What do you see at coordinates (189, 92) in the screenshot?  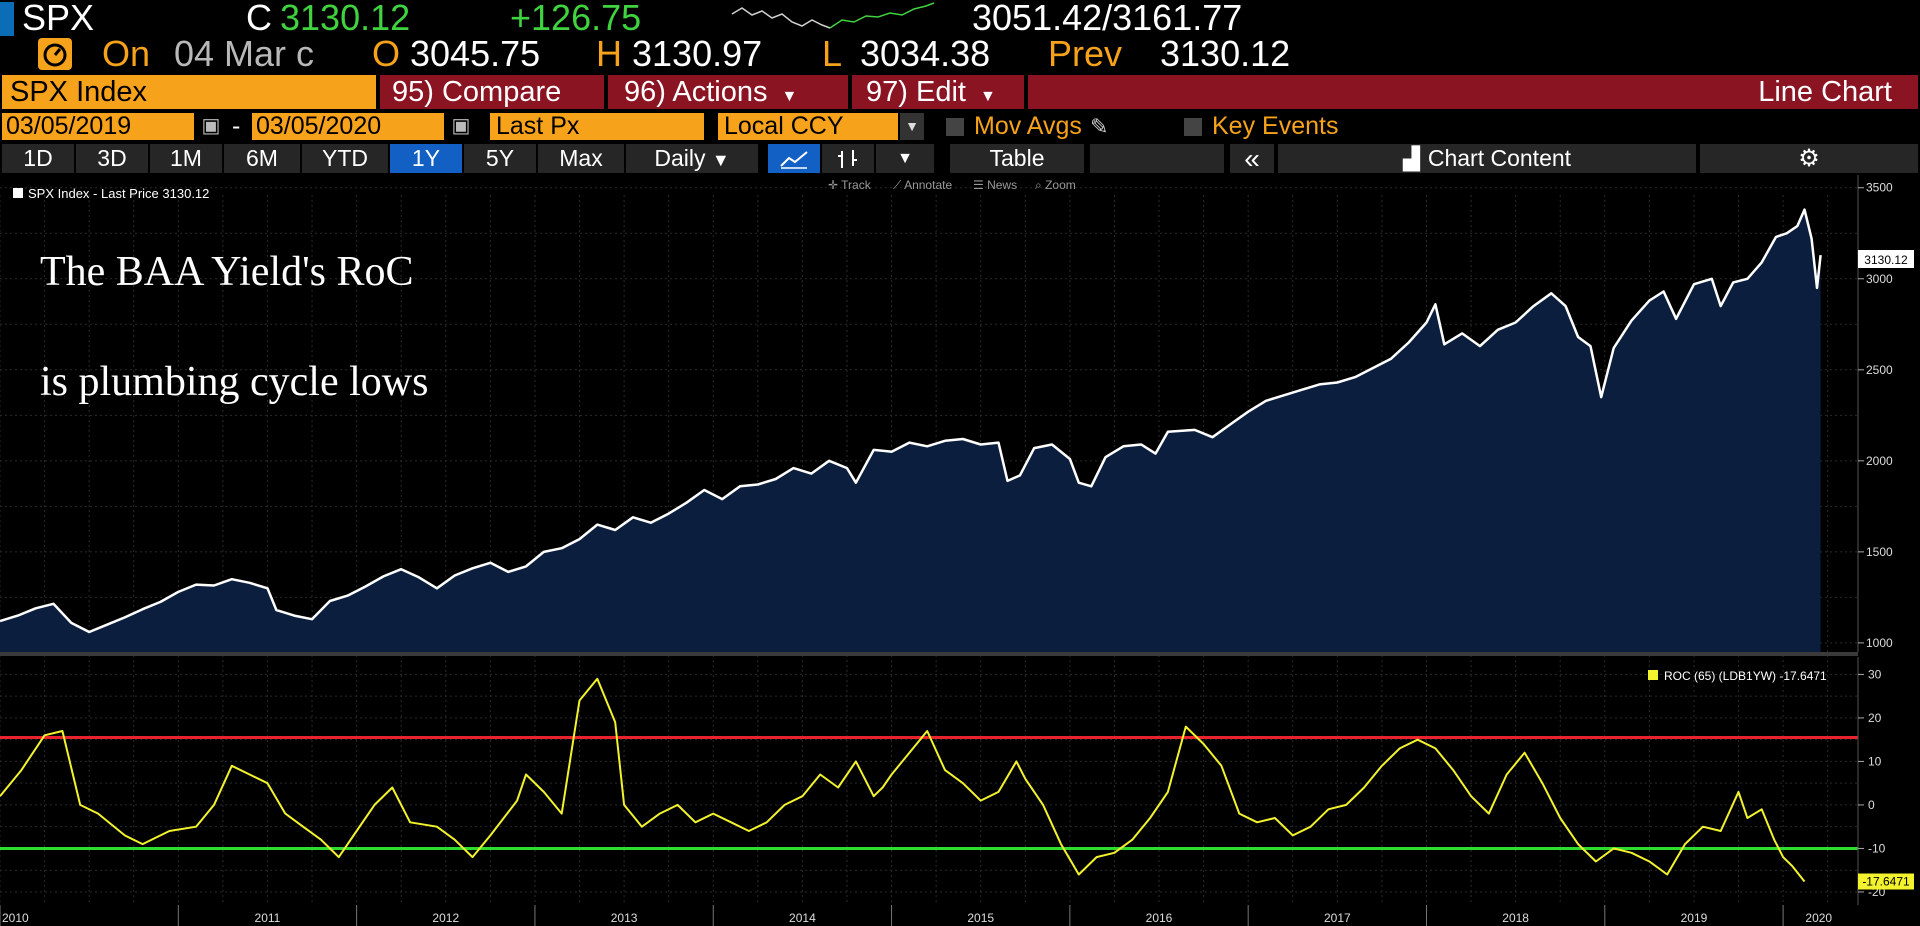 I see `security-field: SPX Index` at bounding box center [189, 92].